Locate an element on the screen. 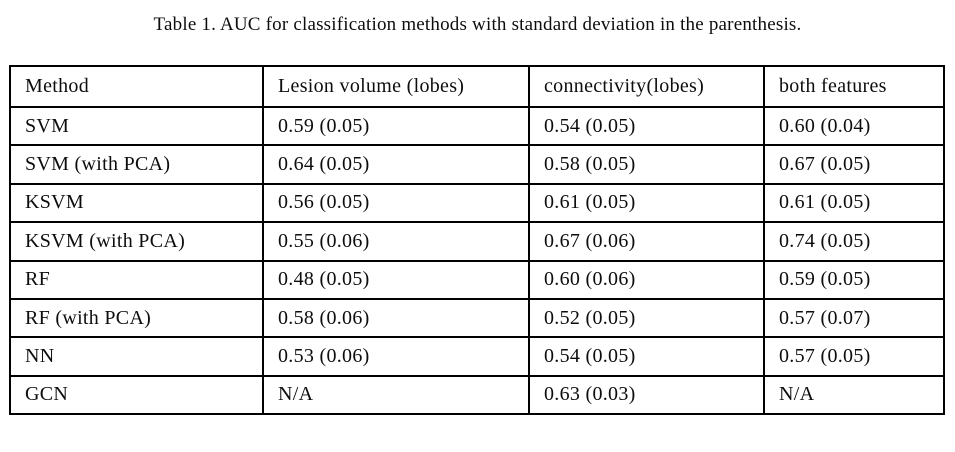 Image resolution: width=955 pixels, height=452 pixels. value-cell: 0.67 (0.05) is located at coordinates (854, 164).